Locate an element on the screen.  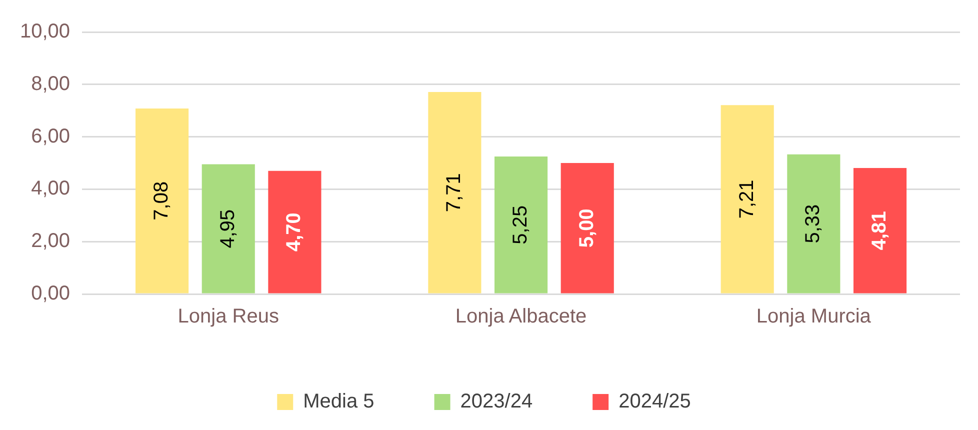
data-label: 4,95 is located at coordinates (227, 228).